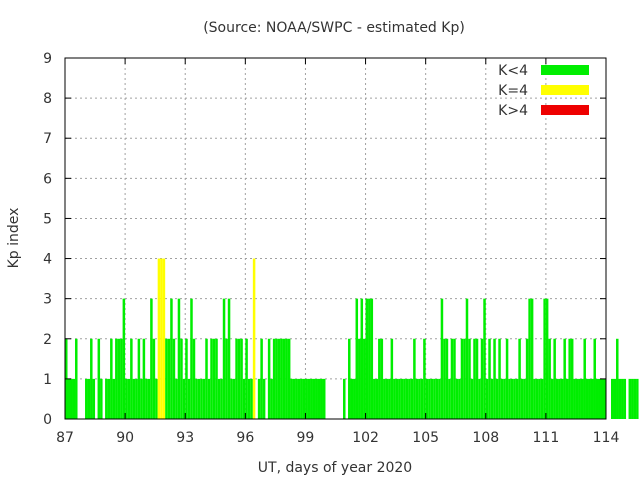  What do you see at coordinates (335, 468) in the screenshot?
I see `x-axis-label: UT, days of year 2020` at bounding box center [335, 468].